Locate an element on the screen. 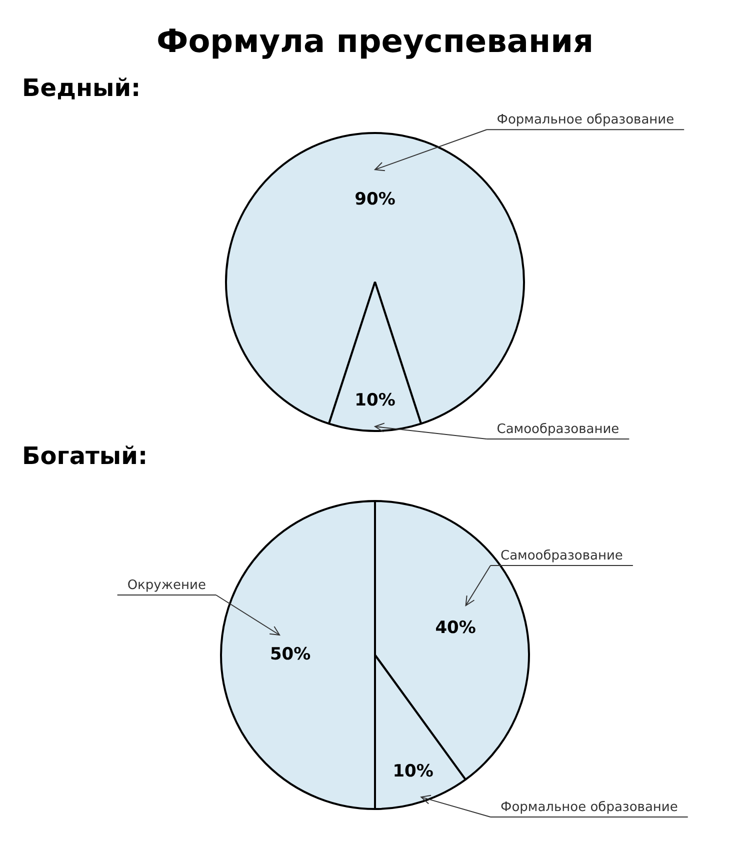  chart-title: Богатый: is located at coordinates (85, 456).